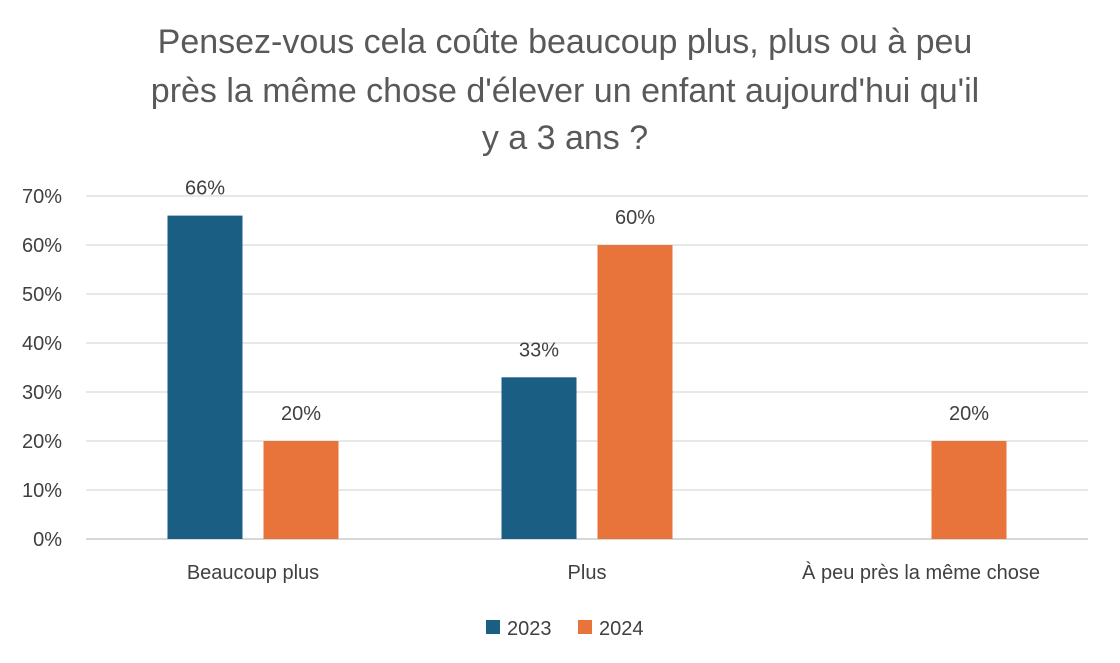 This screenshot has width=1120, height=663. What do you see at coordinates (42, 197) in the screenshot?
I see `y-tick-label: 70%` at bounding box center [42, 197].